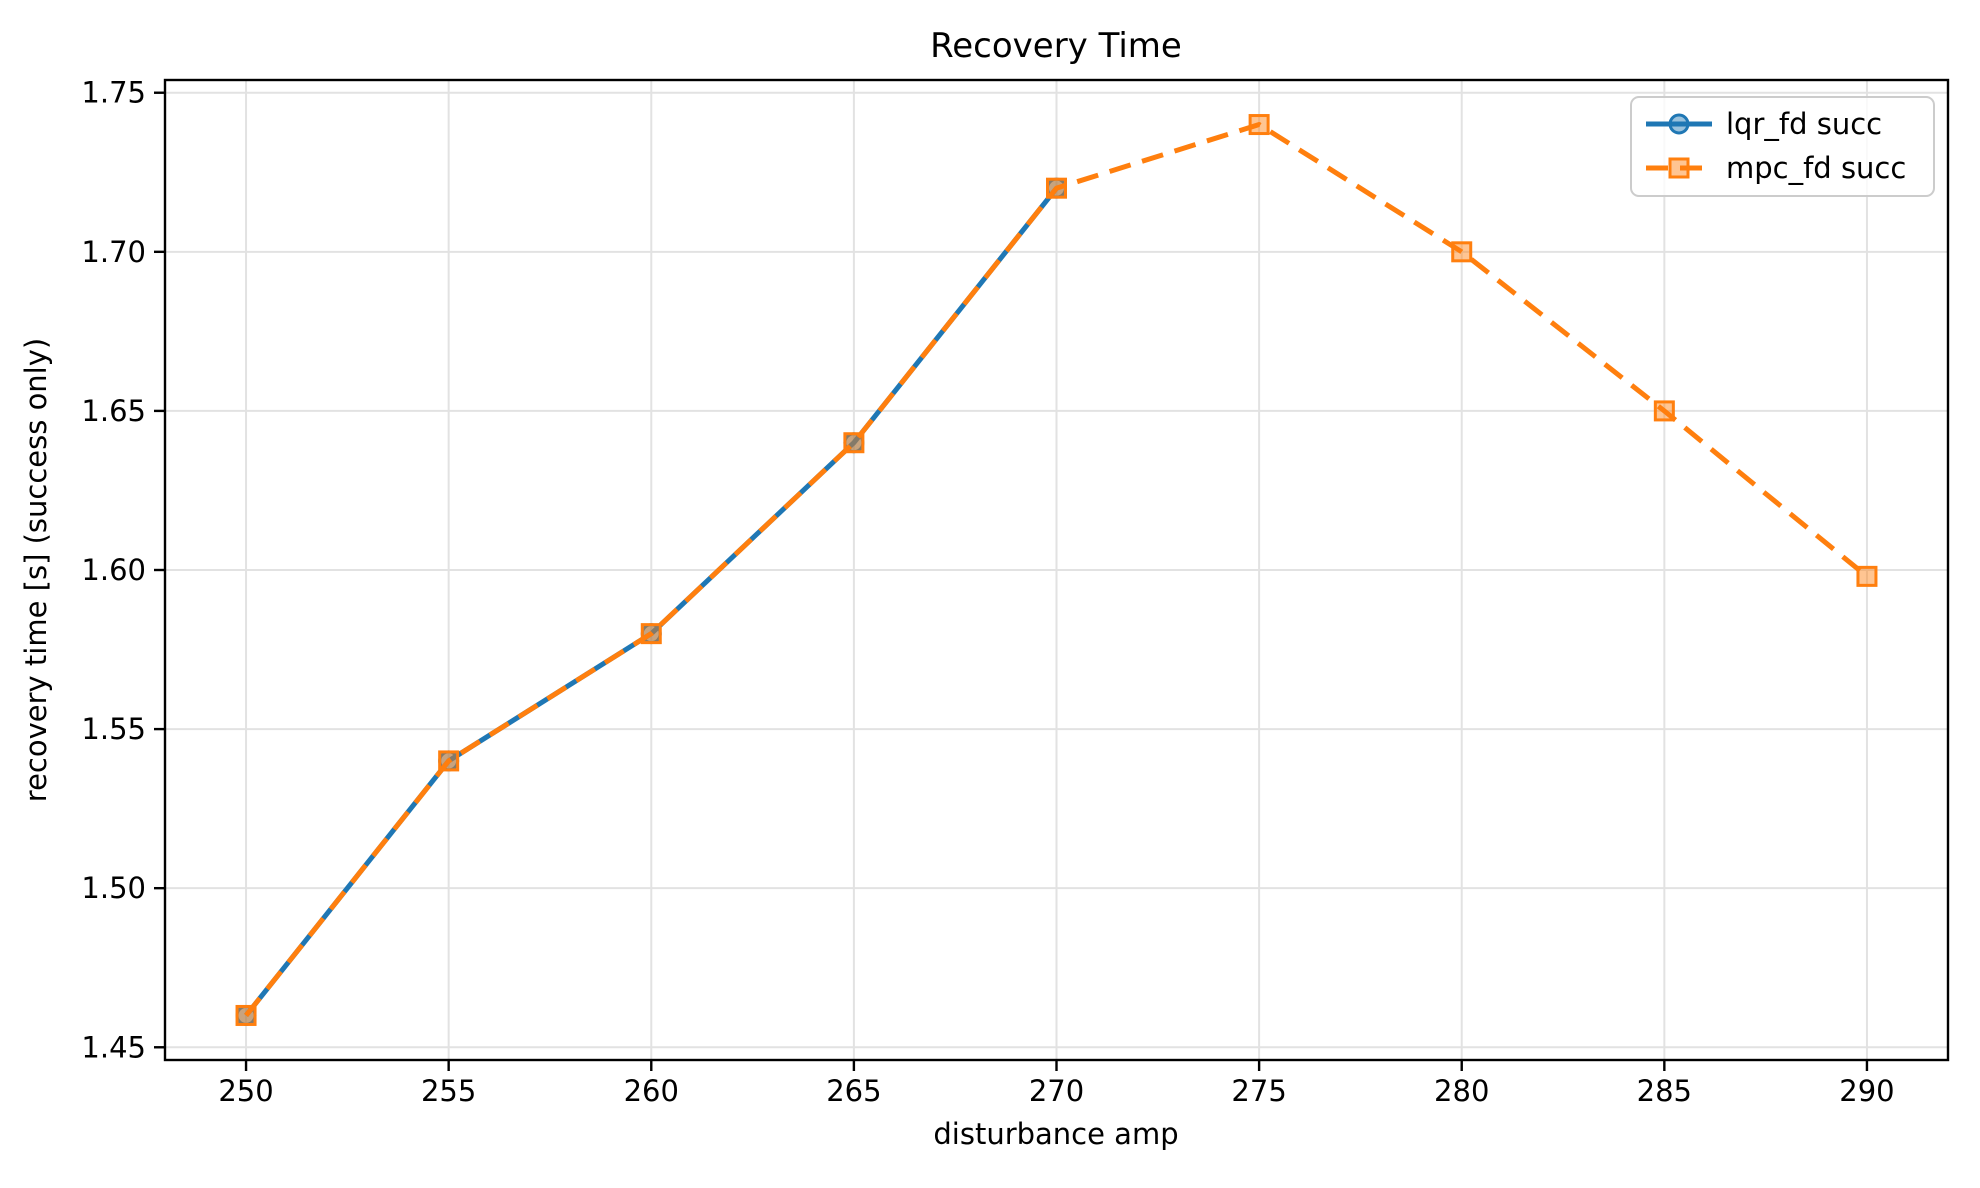 This screenshot has height=1188, width=1980. Describe the element at coordinates (1056, 46) in the screenshot. I see `chart-title: Recovery Time` at that location.